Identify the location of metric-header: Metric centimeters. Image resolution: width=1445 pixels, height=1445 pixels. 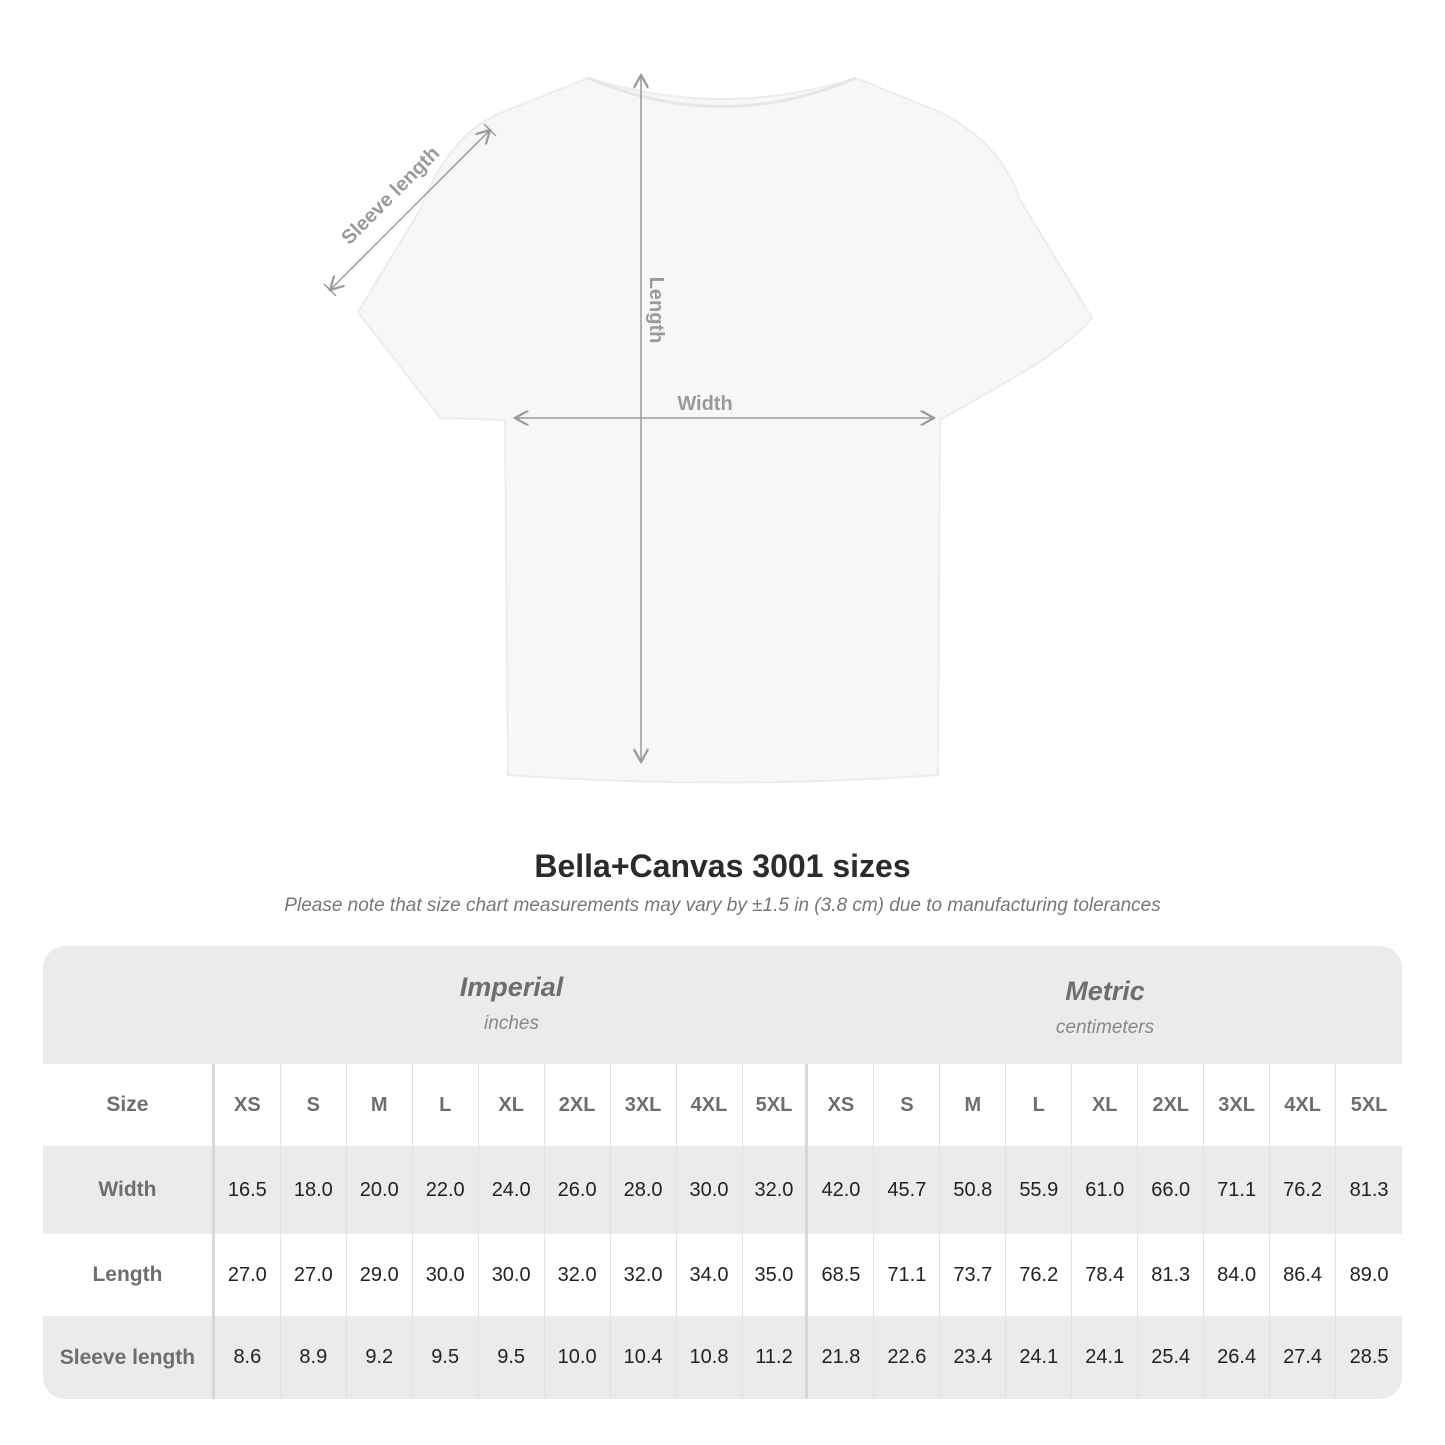
(1105, 1020).